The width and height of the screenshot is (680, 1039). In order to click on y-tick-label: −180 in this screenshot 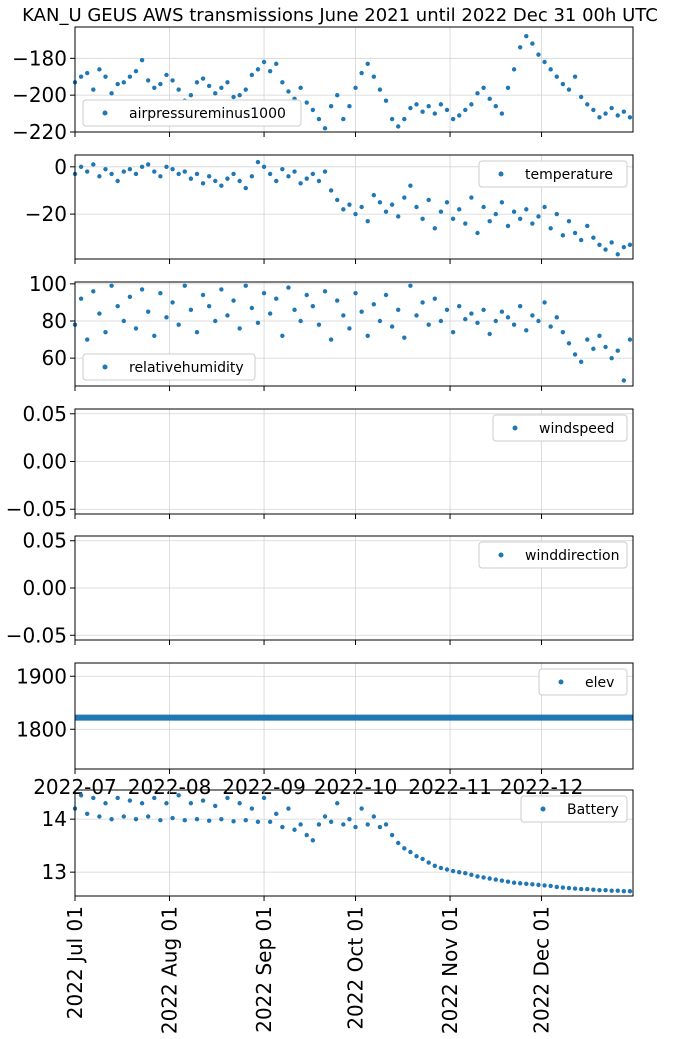, I will do `click(39, 58)`.